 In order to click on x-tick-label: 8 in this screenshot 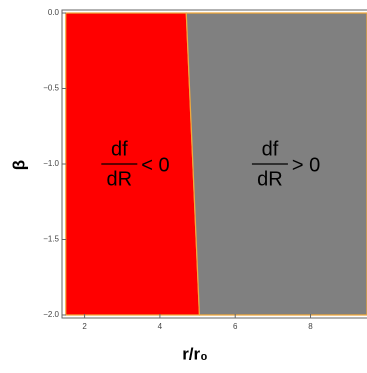, I will do `click(310, 326)`.